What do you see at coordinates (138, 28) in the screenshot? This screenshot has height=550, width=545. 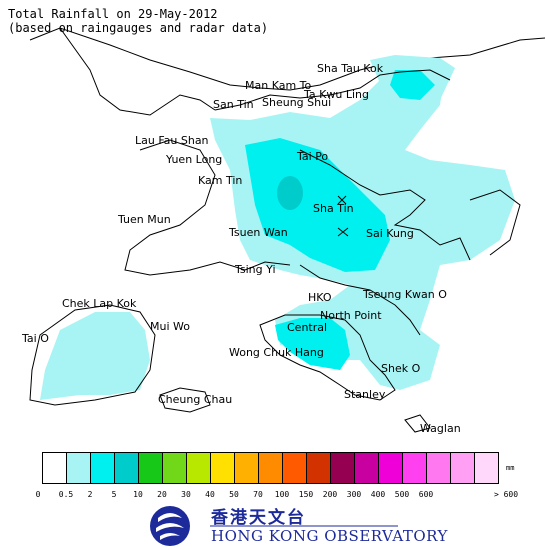 I see `title-line-2: (based on raingauges and radar data)` at bounding box center [138, 28].